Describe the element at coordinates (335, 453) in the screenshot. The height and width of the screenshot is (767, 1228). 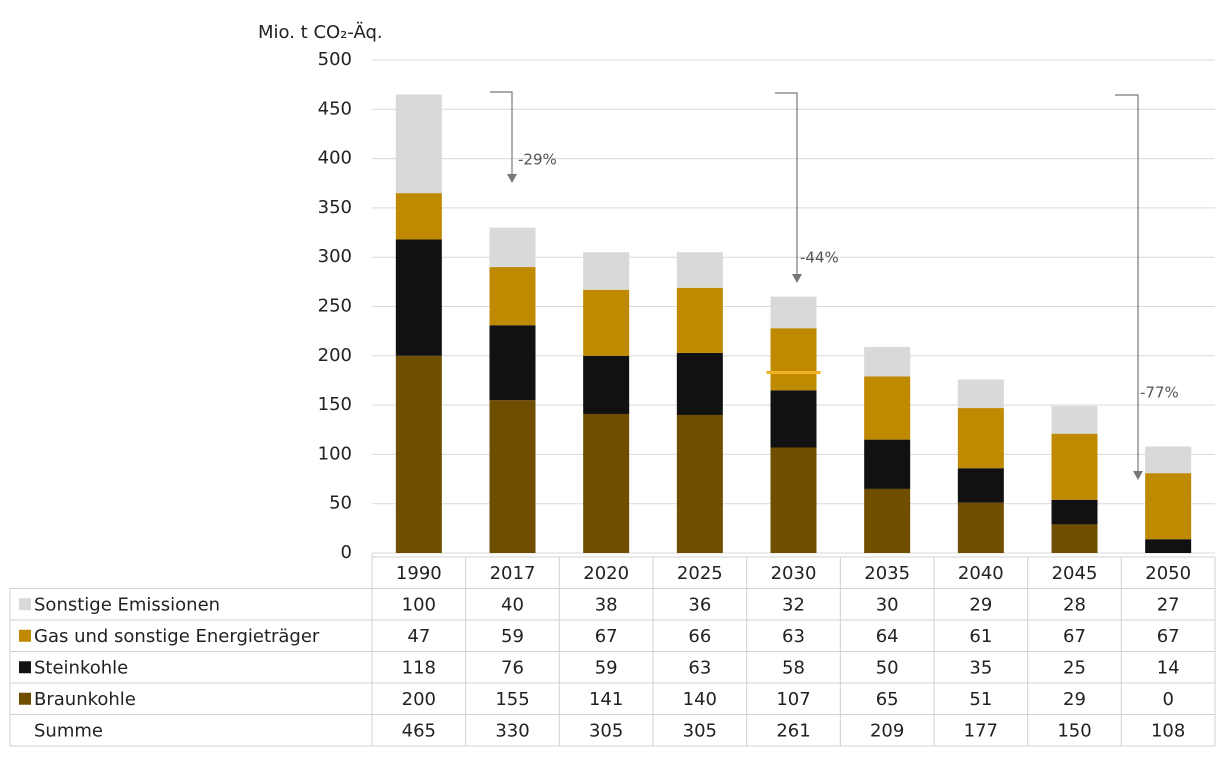
I see `y-tick-label: 100` at that location.